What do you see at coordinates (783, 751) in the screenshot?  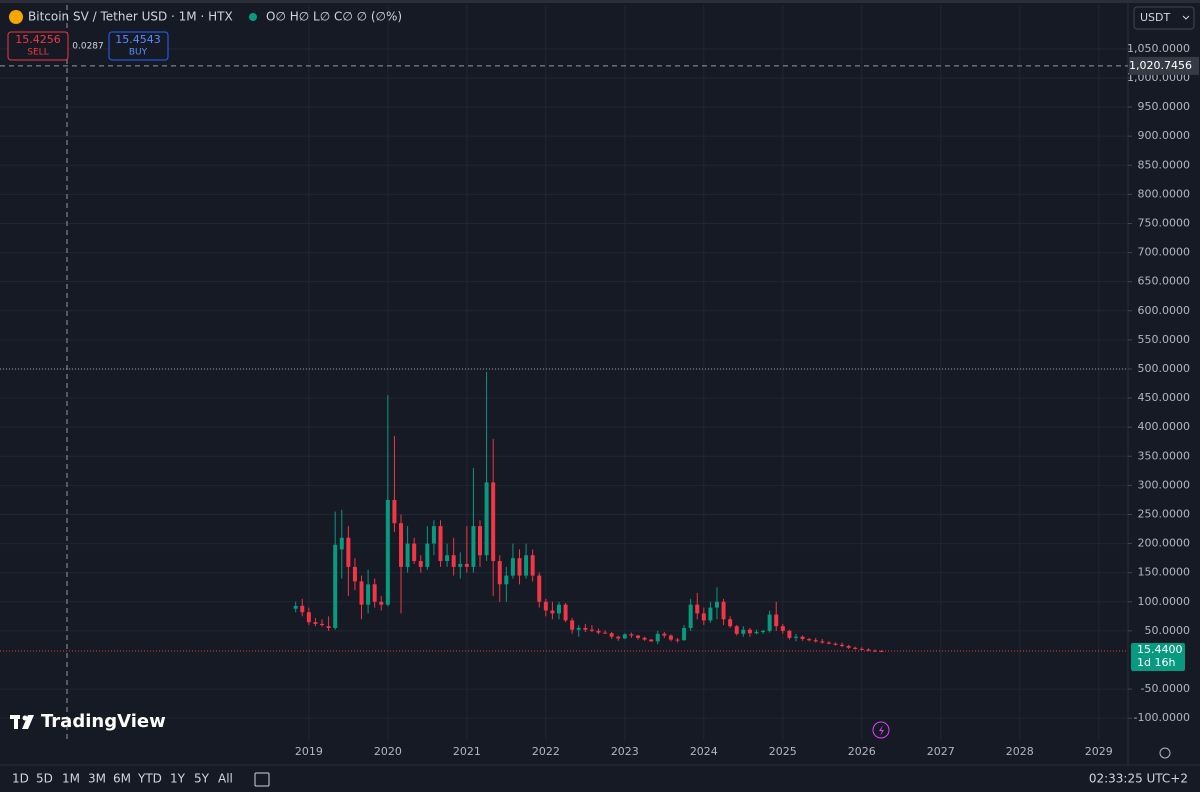 I see `x-tick-label: 2025` at bounding box center [783, 751].